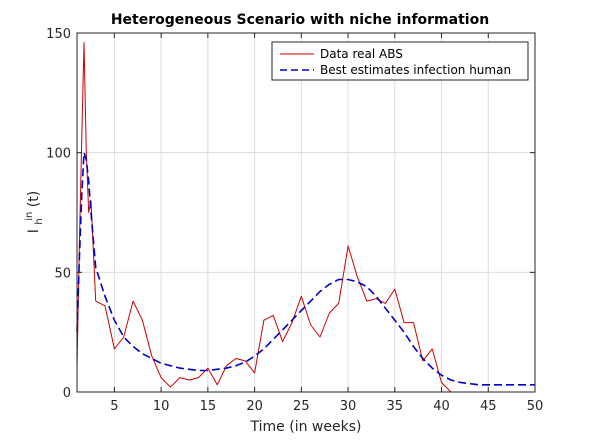  What do you see at coordinates (395, 406) in the screenshot?
I see `x-tick-label: 35` at bounding box center [395, 406].